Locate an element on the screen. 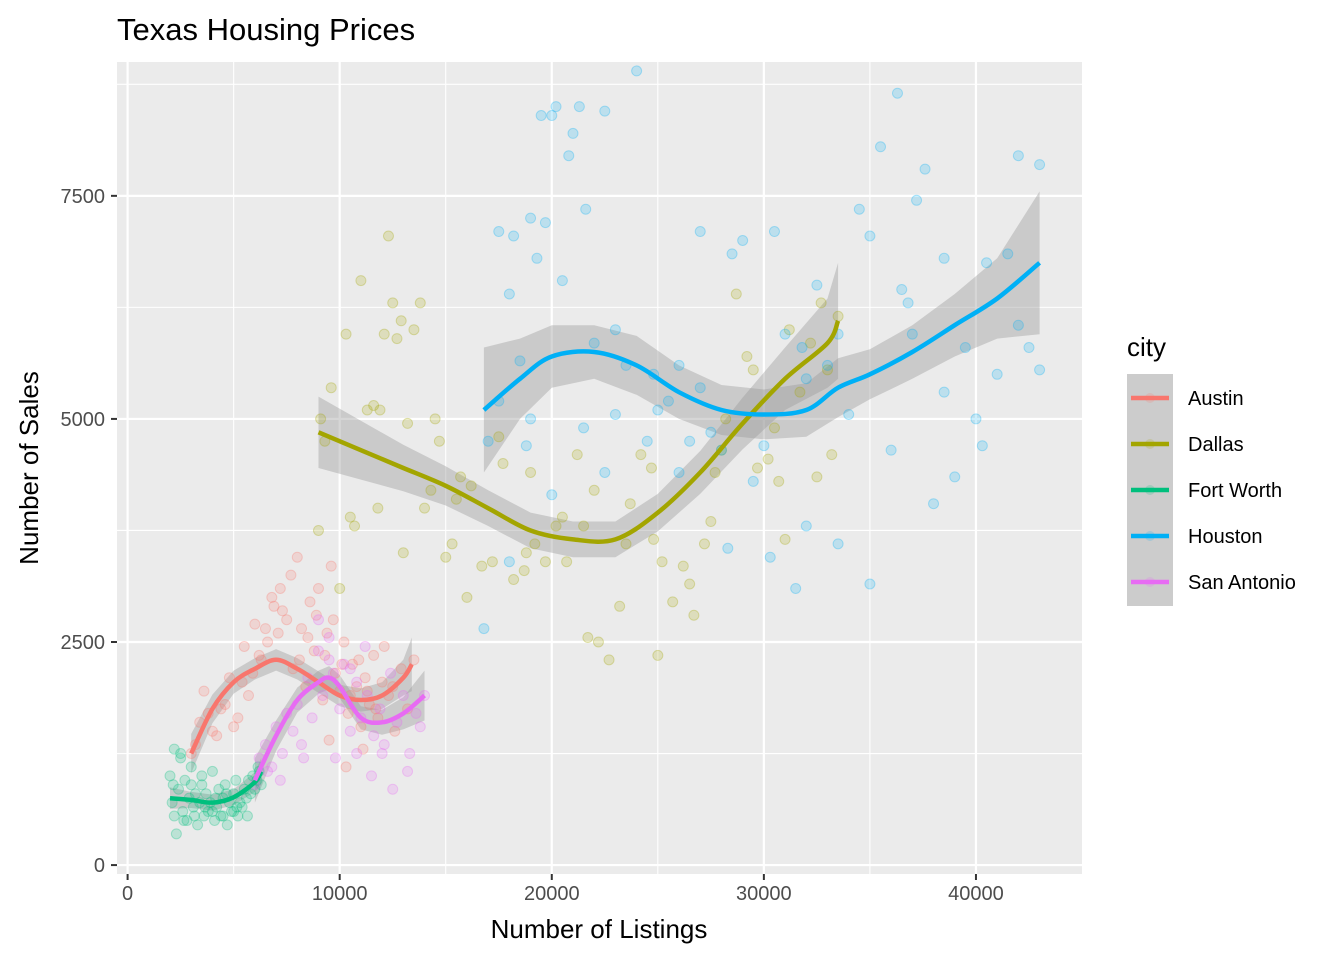 The image size is (1344, 960). legend-label: Houston is located at coordinates (1225, 537).